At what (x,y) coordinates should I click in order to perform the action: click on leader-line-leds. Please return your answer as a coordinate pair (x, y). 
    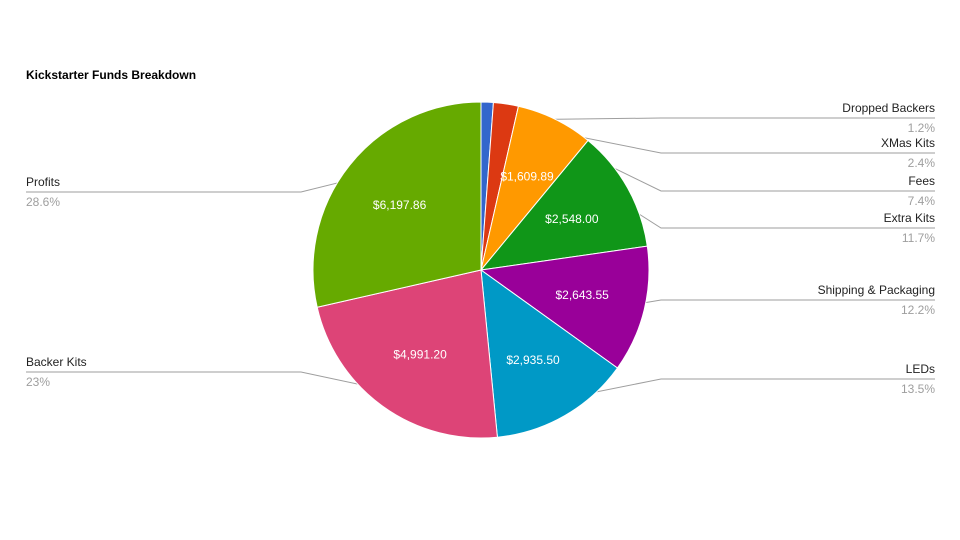
    Looking at the image, I should click on (745, 389).